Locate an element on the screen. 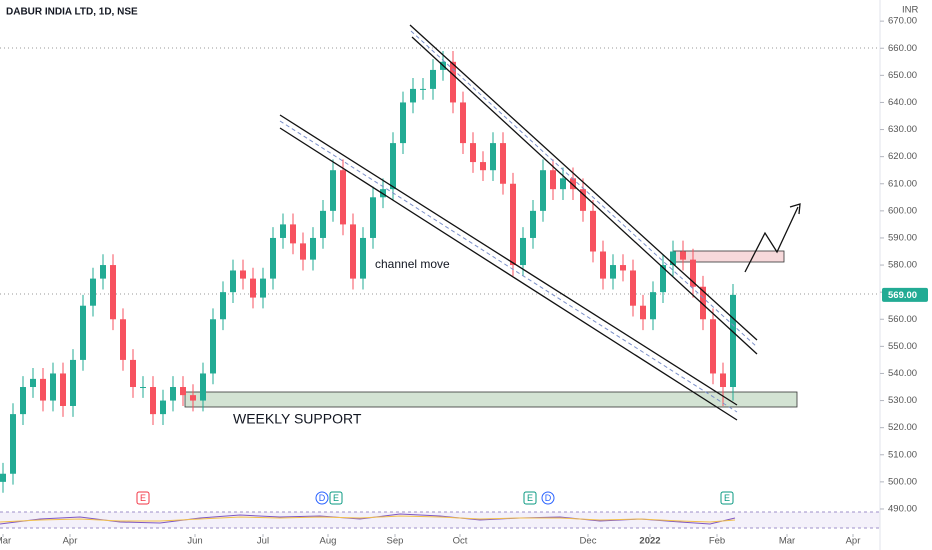  y-tick-label: 500.00 is located at coordinates (902, 481).